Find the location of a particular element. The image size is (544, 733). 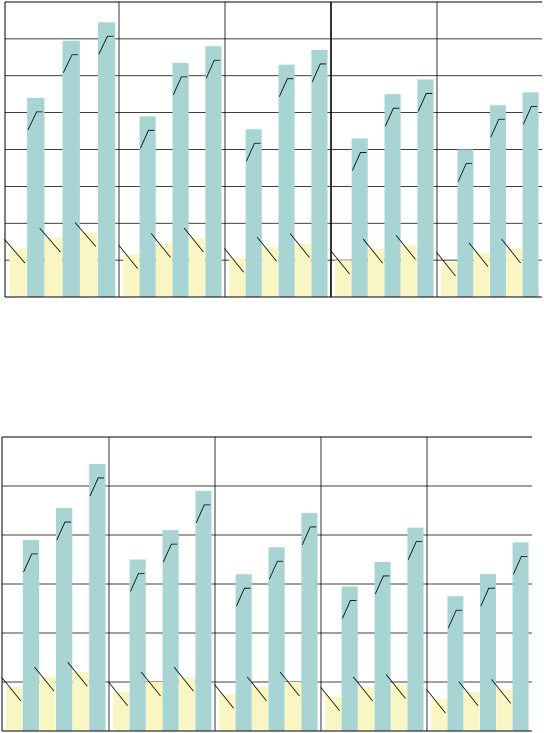

bar-group5-series3 is located at coordinates (471, 711).